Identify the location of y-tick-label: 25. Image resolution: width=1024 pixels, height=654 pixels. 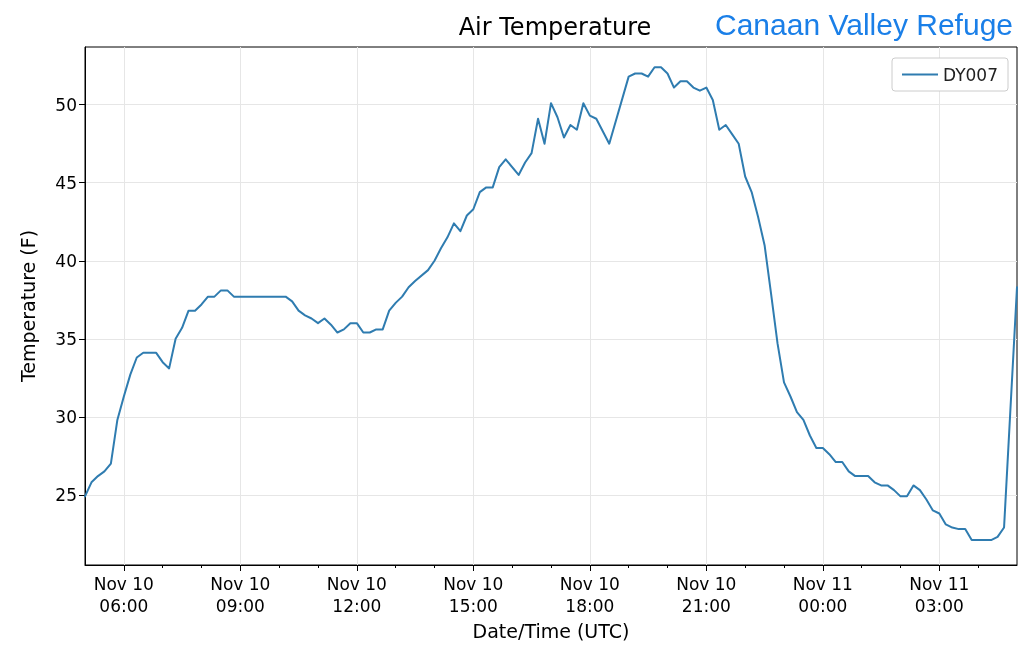
(66, 494).